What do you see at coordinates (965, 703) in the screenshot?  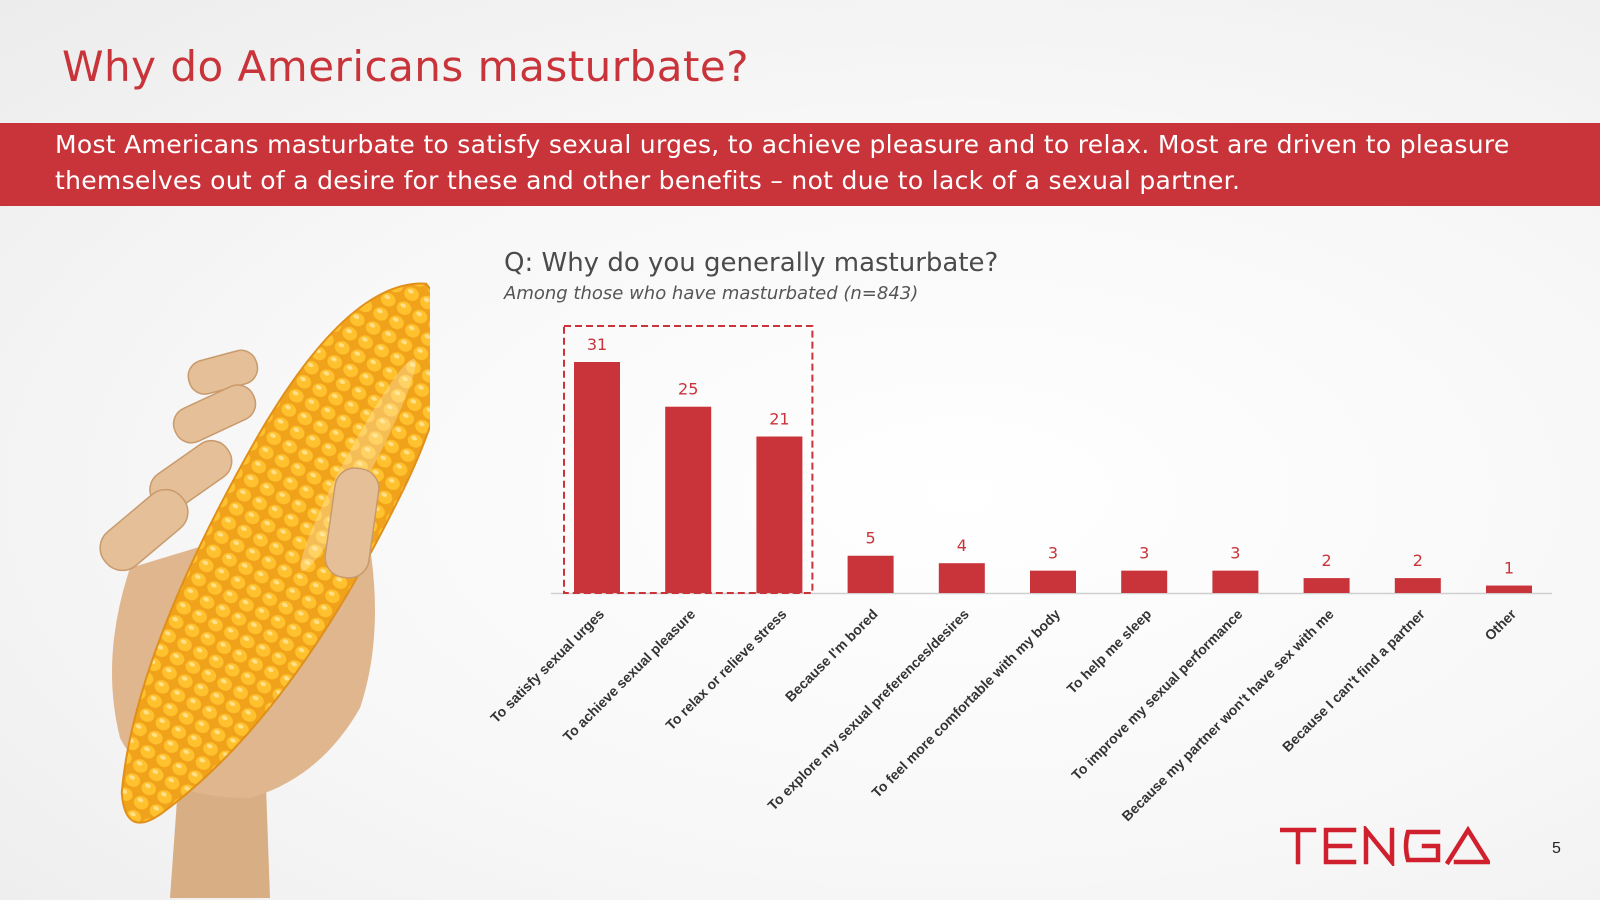 I see `category-label: To feel more comfortable with my body` at bounding box center [965, 703].